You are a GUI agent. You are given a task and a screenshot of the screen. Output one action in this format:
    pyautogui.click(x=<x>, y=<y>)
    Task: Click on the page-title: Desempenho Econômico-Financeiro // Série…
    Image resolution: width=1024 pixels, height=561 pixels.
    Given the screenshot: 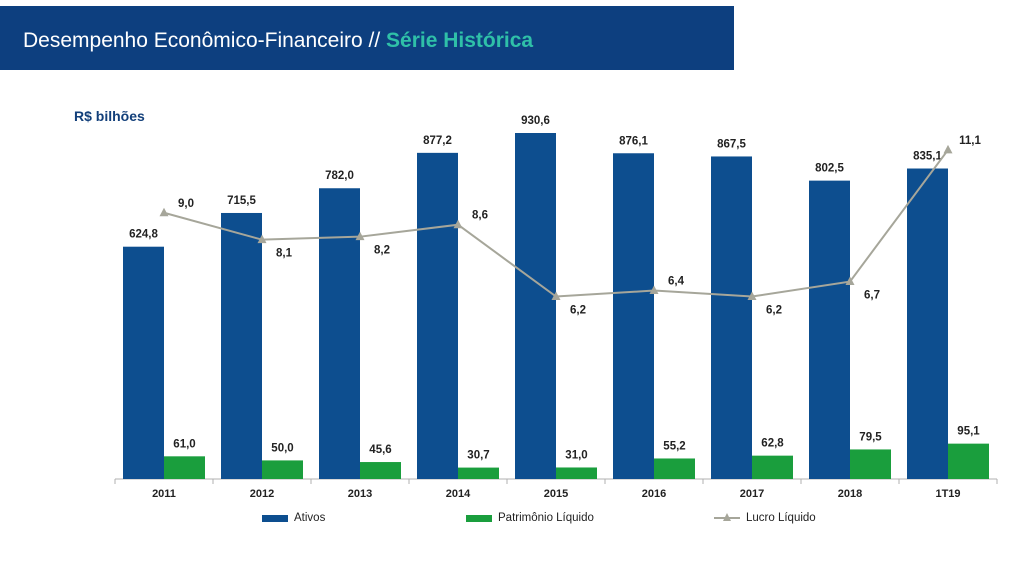 What is the action you would take?
    pyautogui.click(x=278, y=41)
    